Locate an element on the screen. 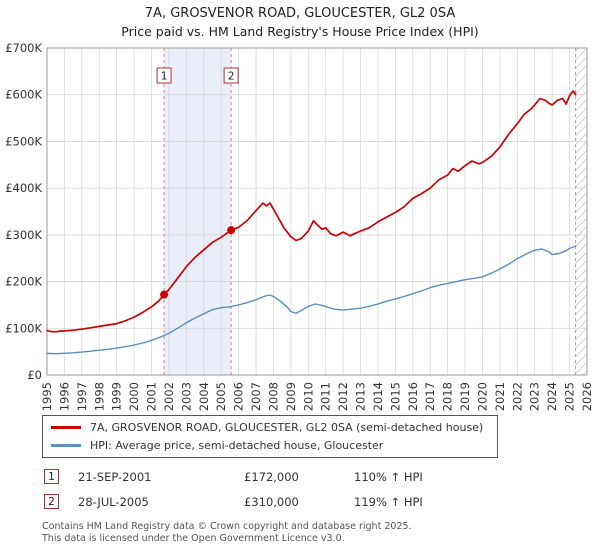 The height and width of the screenshot is (560, 600). transaction-price: £310,000 is located at coordinates (271, 501).